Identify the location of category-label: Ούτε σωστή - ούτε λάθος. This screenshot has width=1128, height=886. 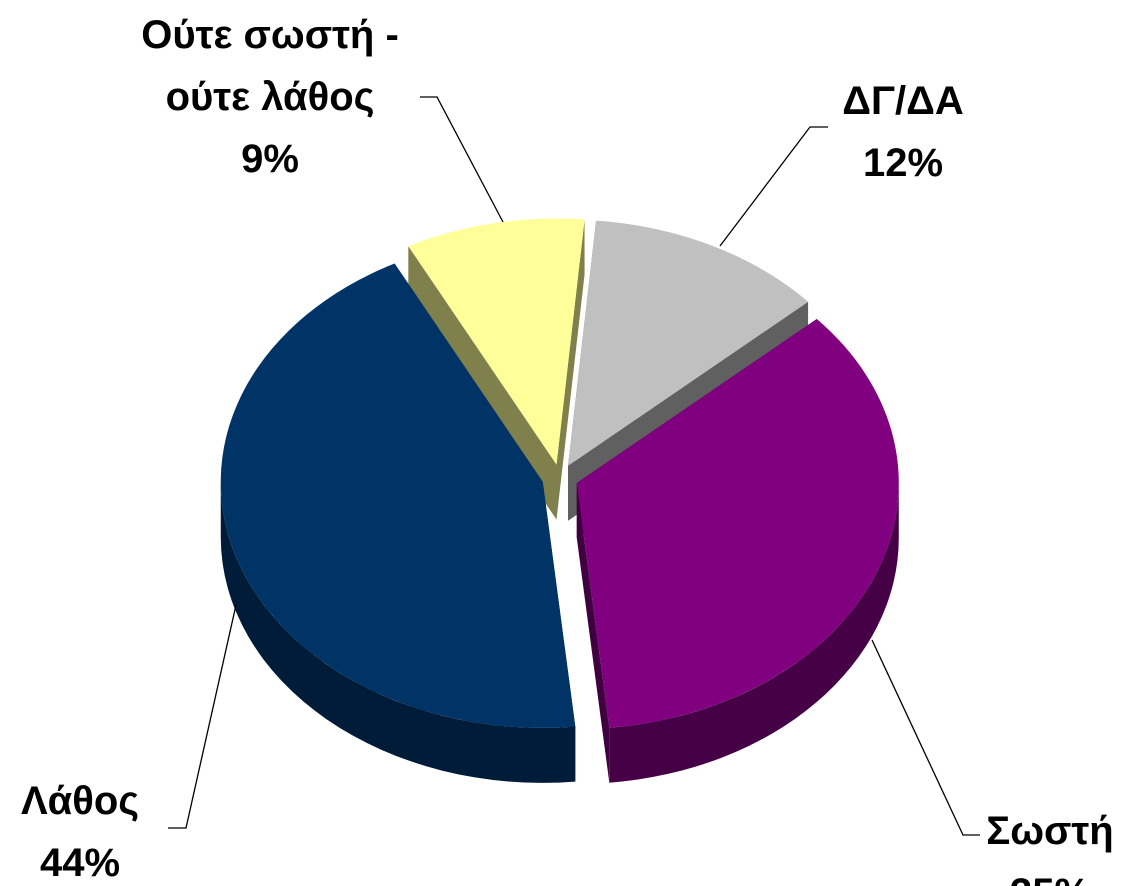
(270, 66).